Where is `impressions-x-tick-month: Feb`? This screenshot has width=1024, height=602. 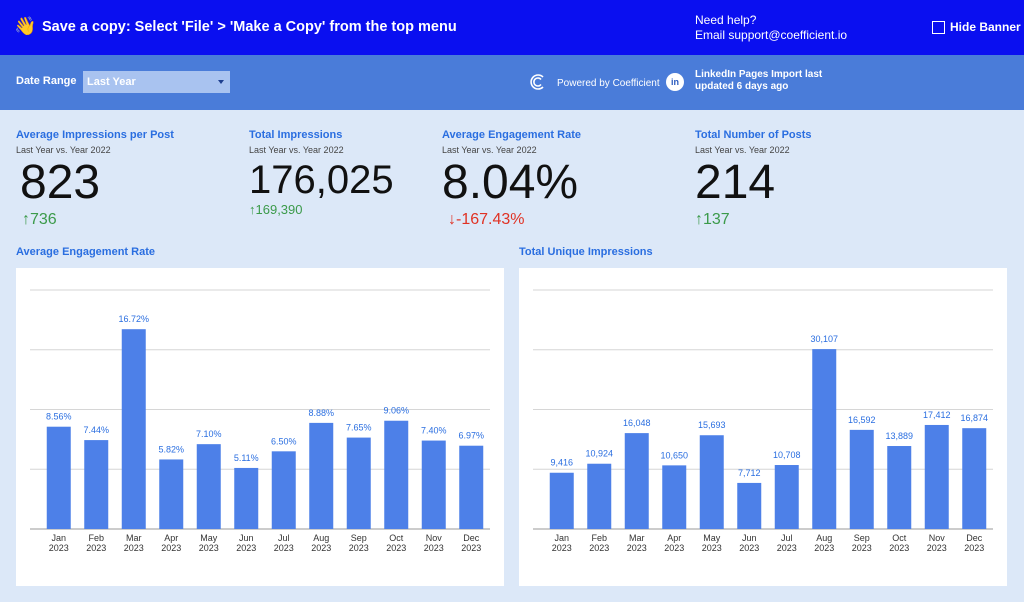
impressions-x-tick-month: Feb is located at coordinates (599, 538).